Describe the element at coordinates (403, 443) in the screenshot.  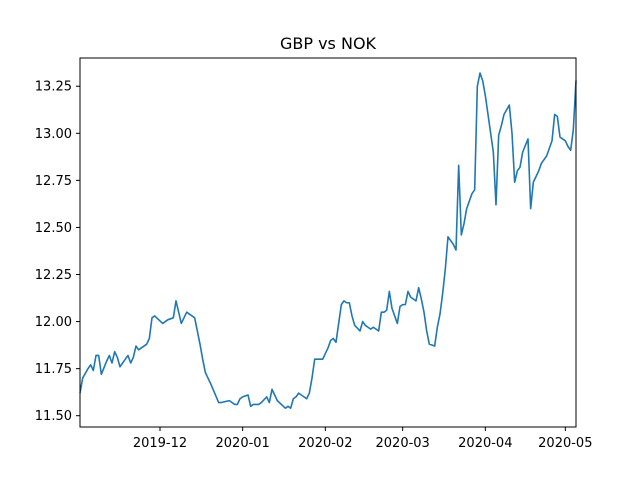
I see `x-tick-label: 2020-03` at that location.